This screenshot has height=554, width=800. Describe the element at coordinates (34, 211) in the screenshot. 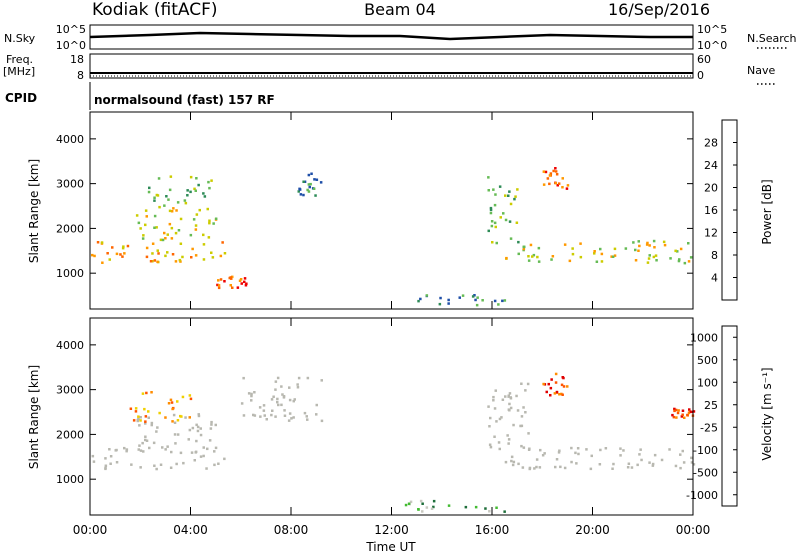

I see `power-ylabel: Slant Range [km]` at that location.